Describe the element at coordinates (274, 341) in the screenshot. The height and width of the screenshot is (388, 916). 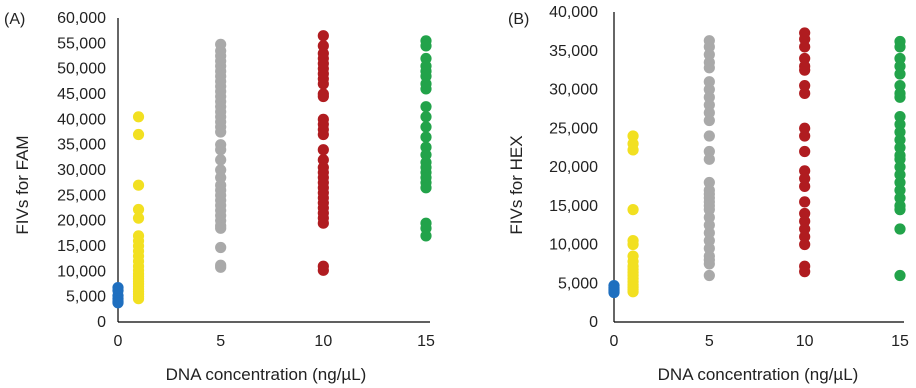
I see `panel-a-x-ticks: 0 5 10 15` at that location.